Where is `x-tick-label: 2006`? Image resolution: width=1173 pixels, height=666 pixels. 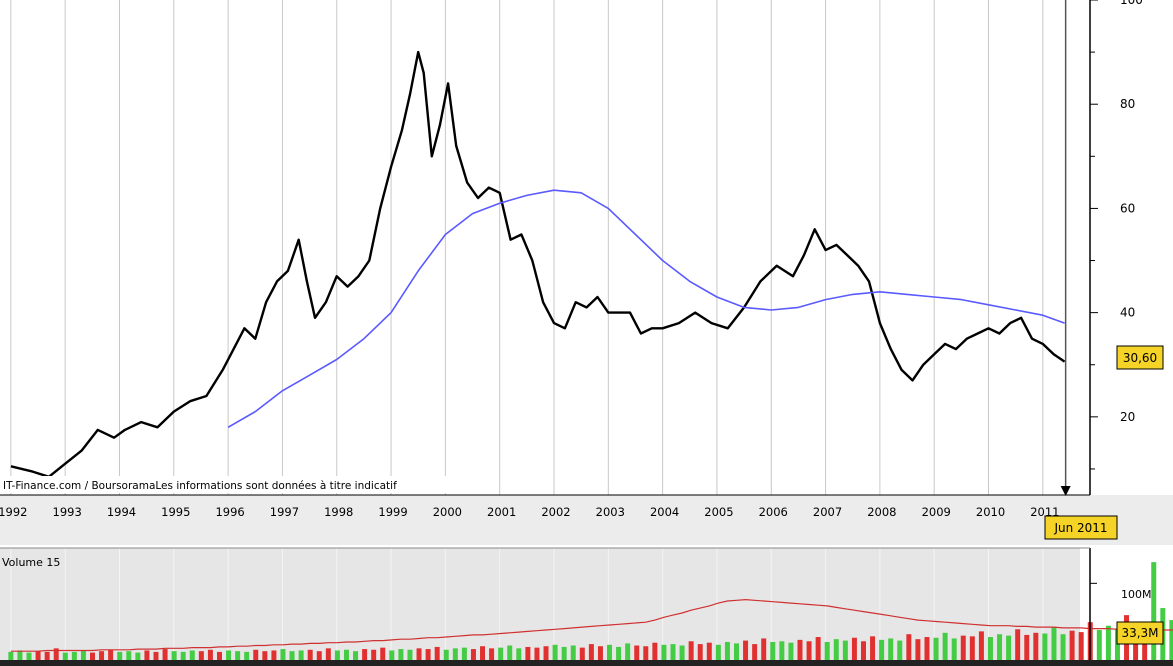
x-tick-label: 2006 is located at coordinates (773, 512).